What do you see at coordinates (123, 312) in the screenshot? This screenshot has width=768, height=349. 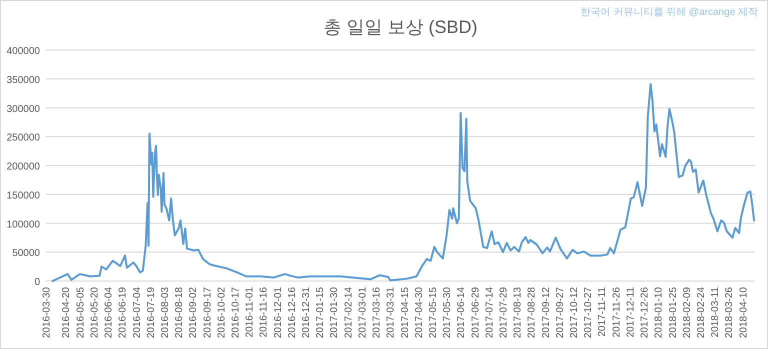 I see `x-tick-label: 2016-06-19` at bounding box center [123, 312].